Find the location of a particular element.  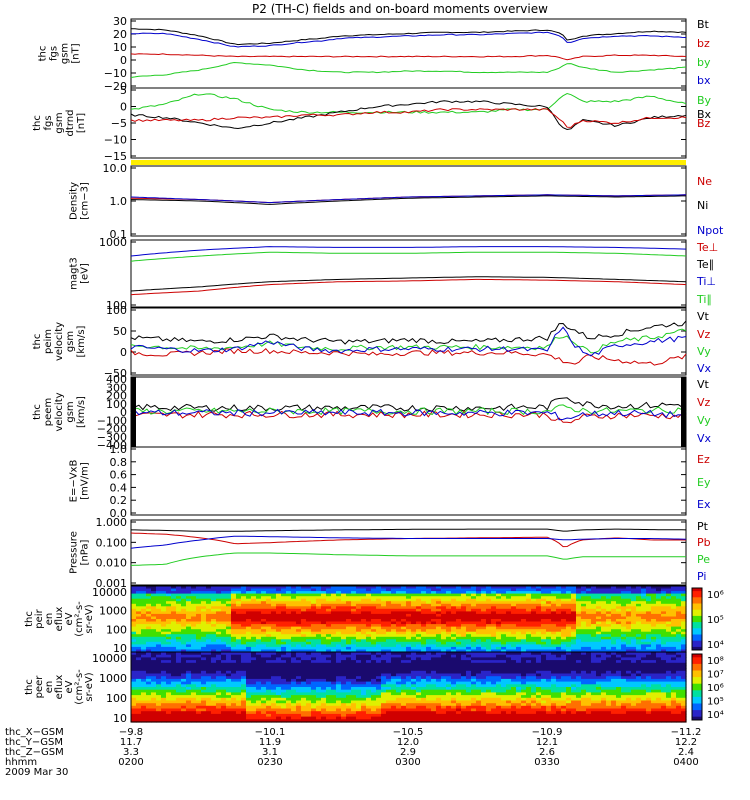

y-tick-label: 400 is located at coordinates (116, 379).